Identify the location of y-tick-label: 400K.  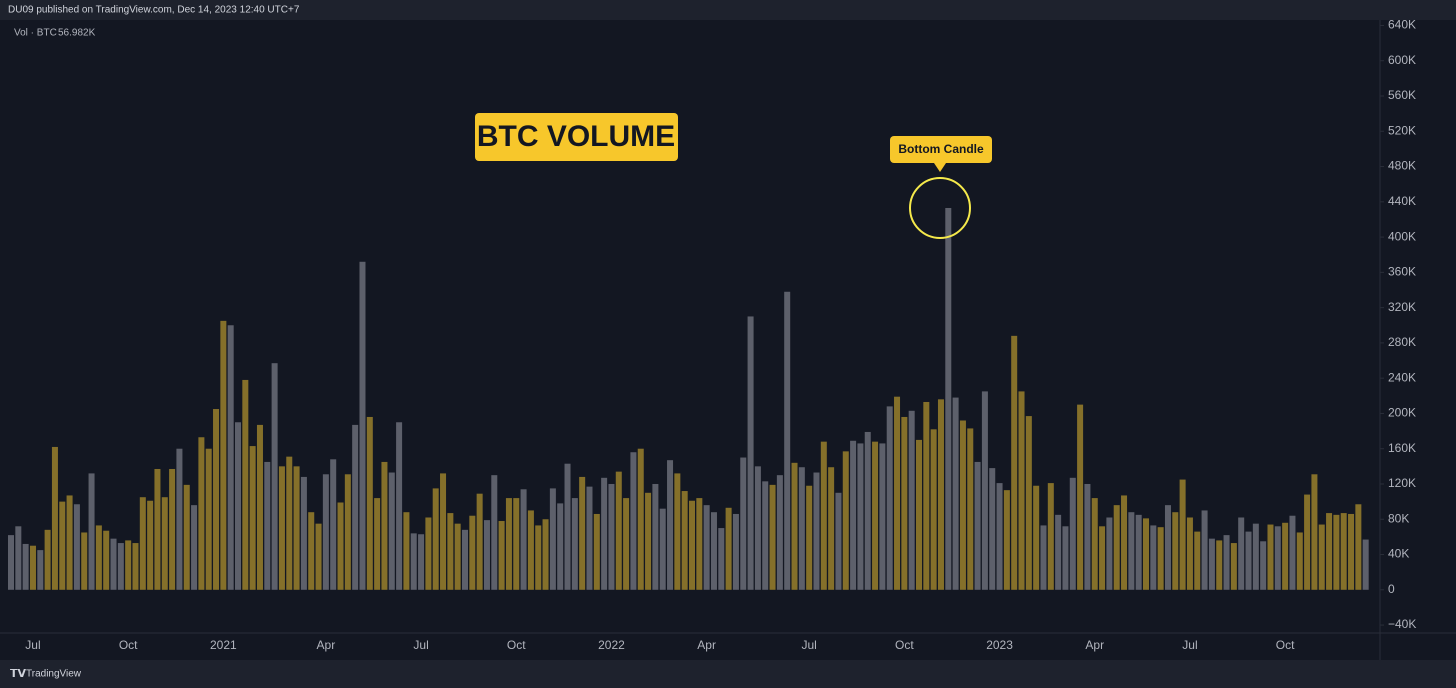
(1402, 236).